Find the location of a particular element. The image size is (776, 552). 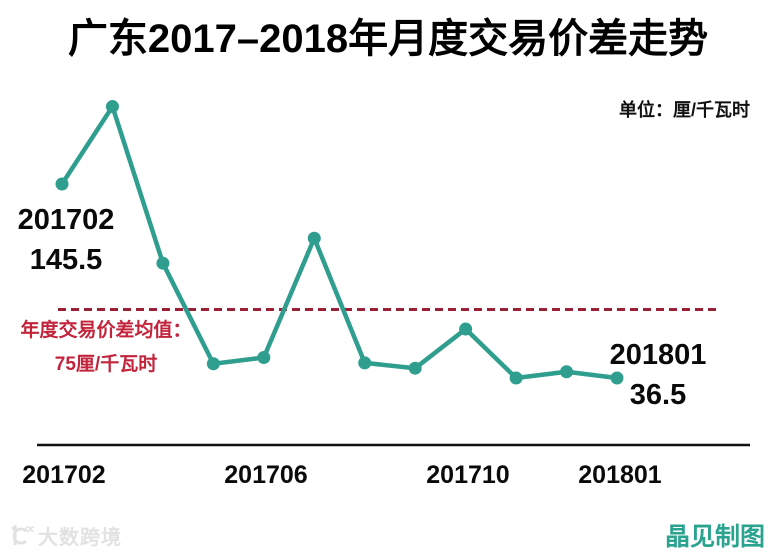

mean-annotation-line2: 75厘/千瓦时 is located at coordinates (106, 364).